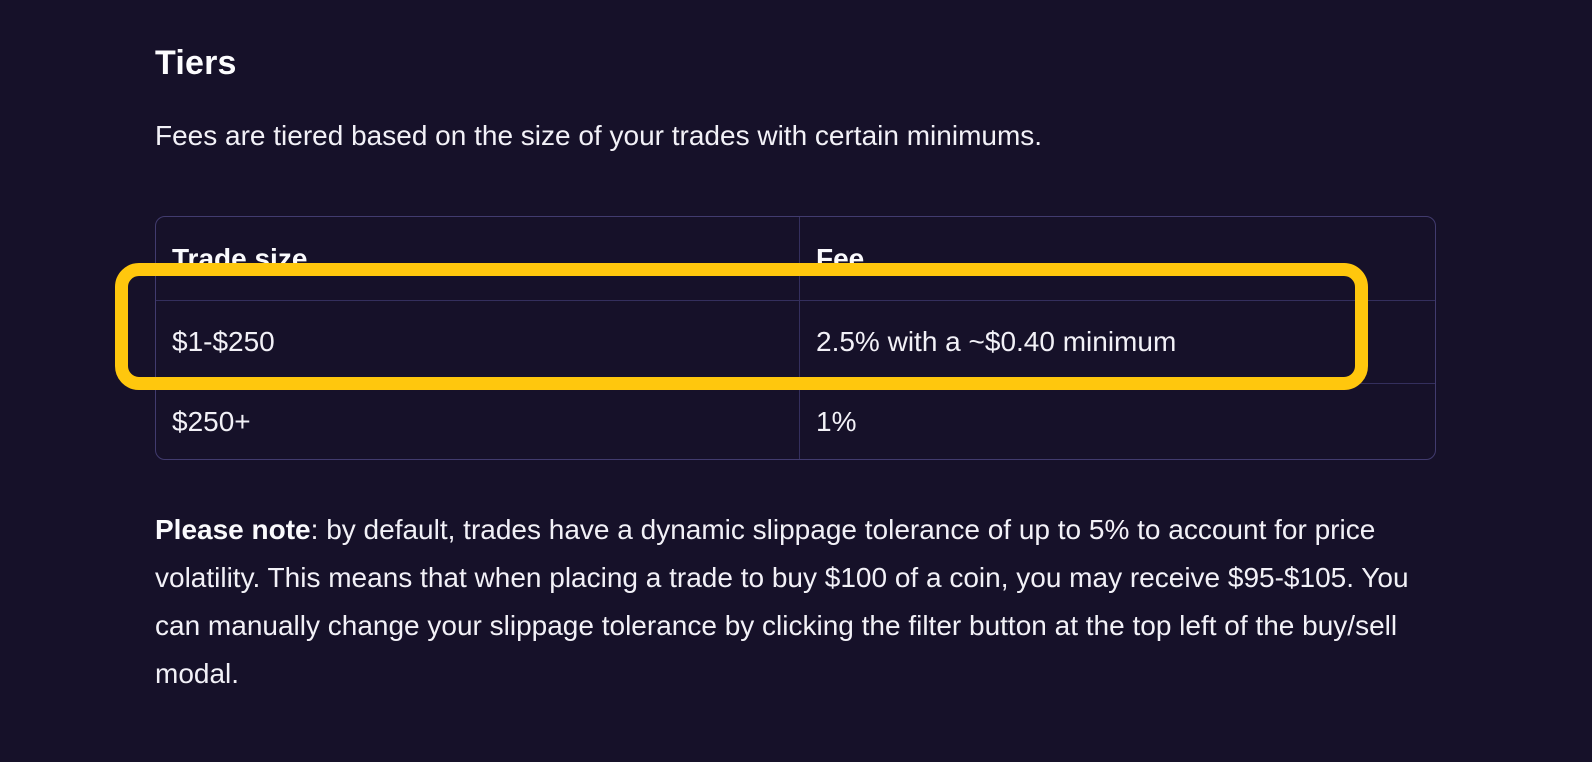 This screenshot has height=762, width=1592. I want to click on table-cell-trade-size: $250+, so click(477, 421).